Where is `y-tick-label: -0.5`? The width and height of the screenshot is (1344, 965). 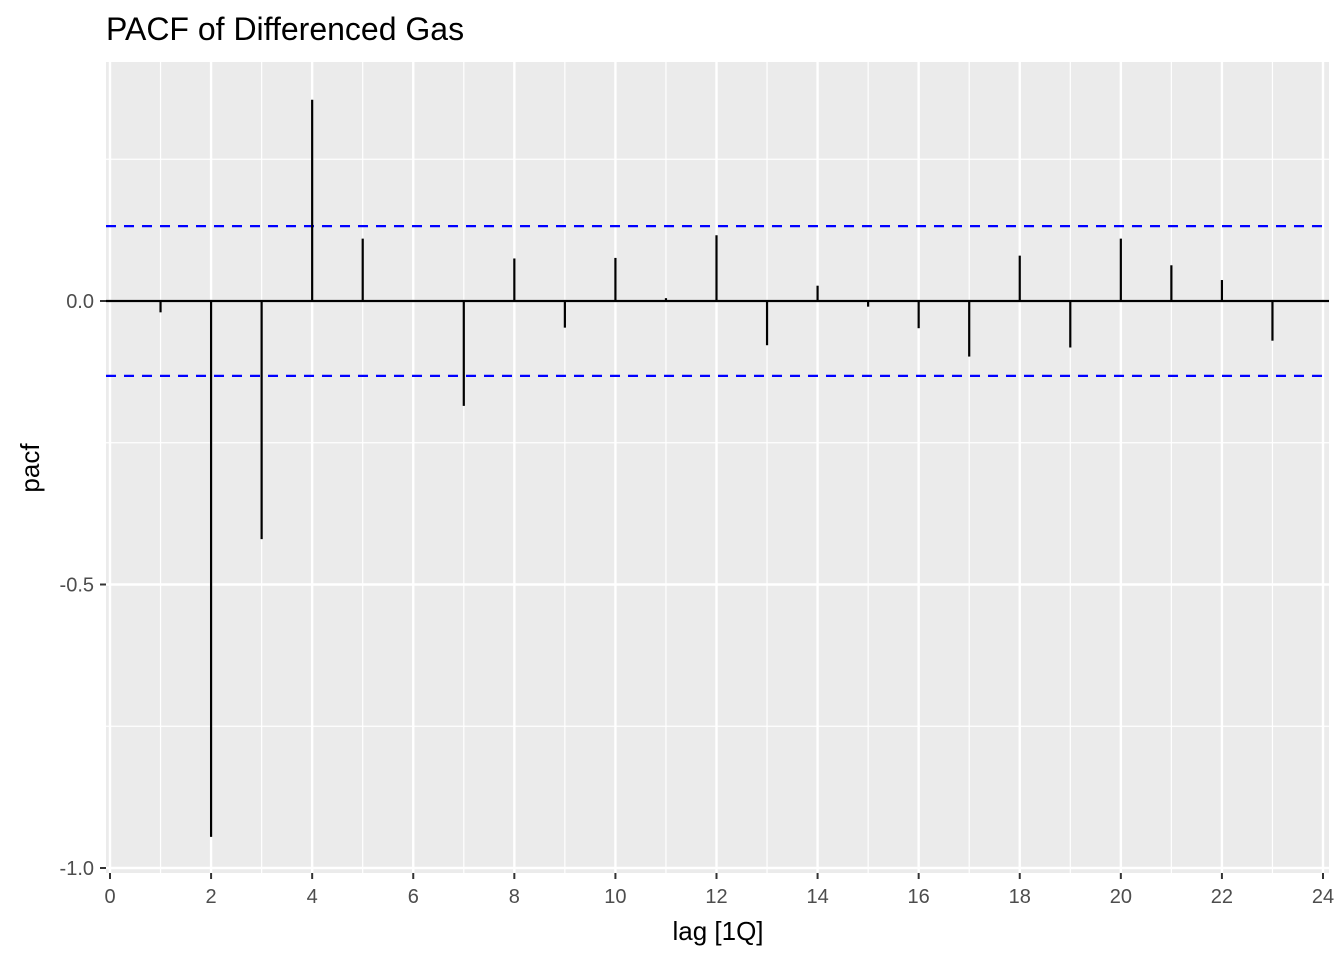 y-tick-label: -0.5 is located at coordinates (77, 586).